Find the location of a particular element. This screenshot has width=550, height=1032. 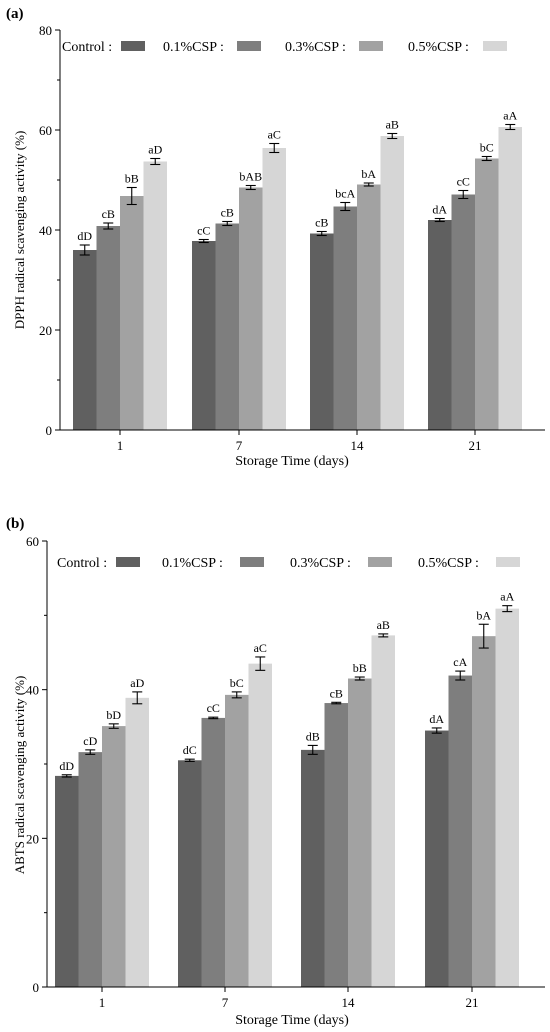

y-tick-label: 40 is located at coordinates (45, 230).